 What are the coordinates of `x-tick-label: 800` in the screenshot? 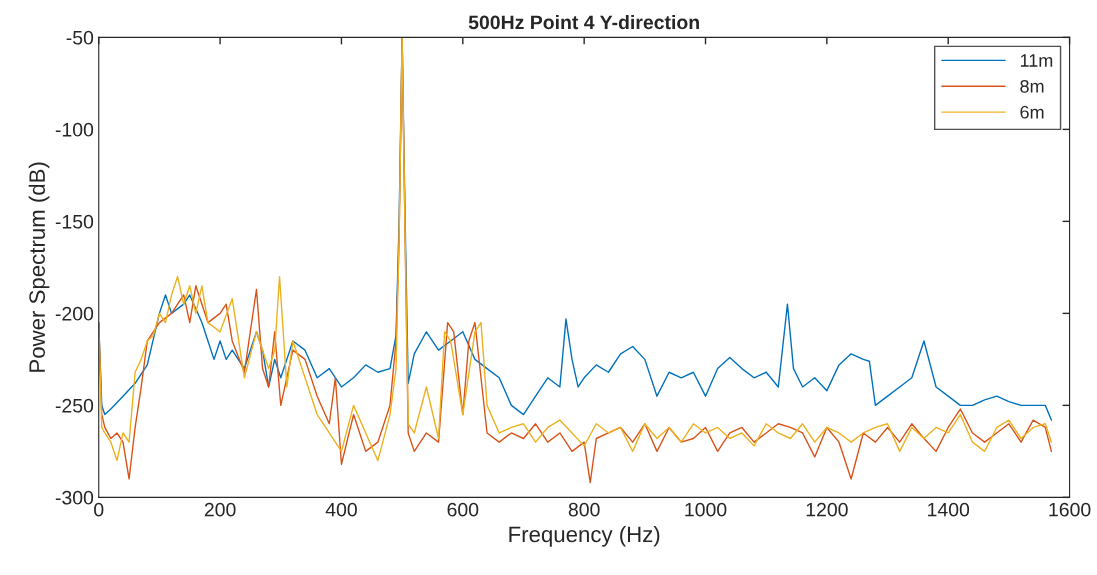 It's located at (584, 509).